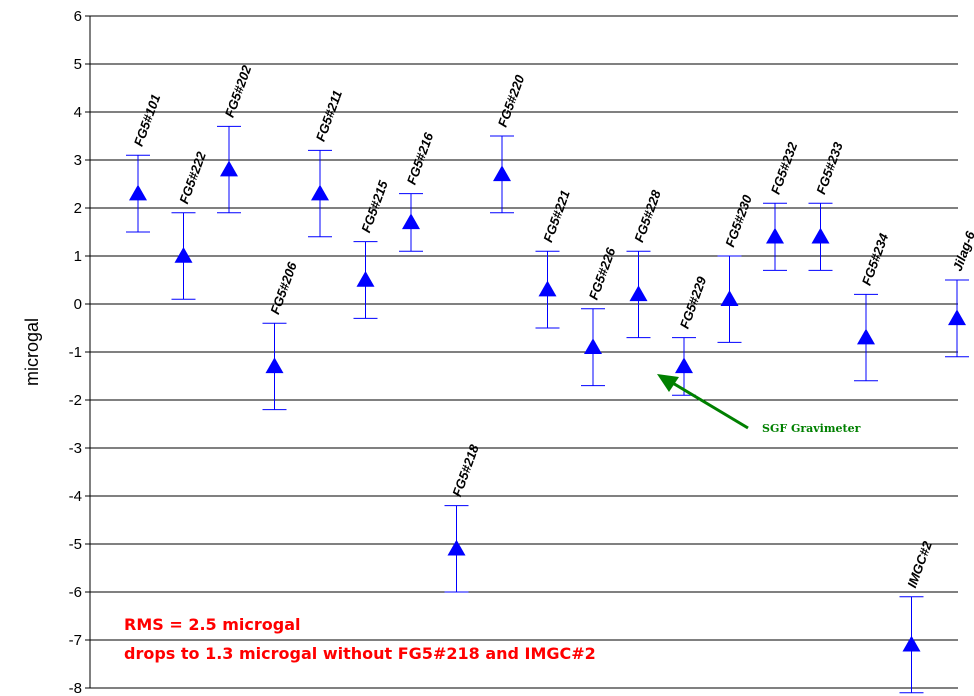 The image size is (974, 696). What do you see at coordinates (78, 112) in the screenshot?
I see `y-tick-label: 4` at bounding box center [78, 112].